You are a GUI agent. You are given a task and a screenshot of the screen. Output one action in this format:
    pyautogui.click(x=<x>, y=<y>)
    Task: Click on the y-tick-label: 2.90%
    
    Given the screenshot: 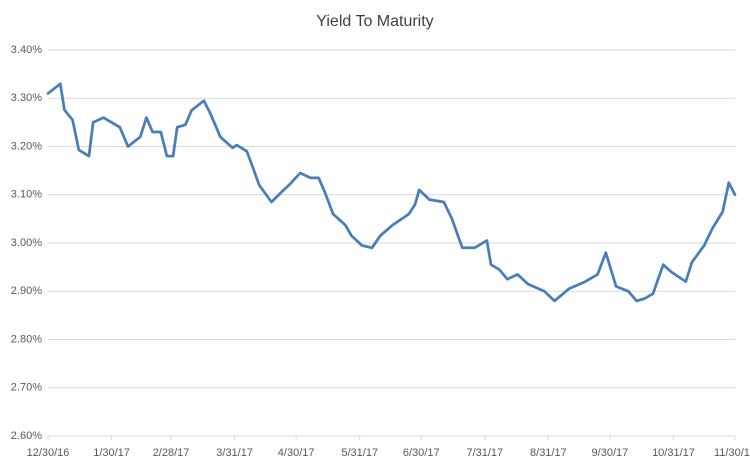 What is the action you would take?
    pyautogui.click(x=26, y=291)
    